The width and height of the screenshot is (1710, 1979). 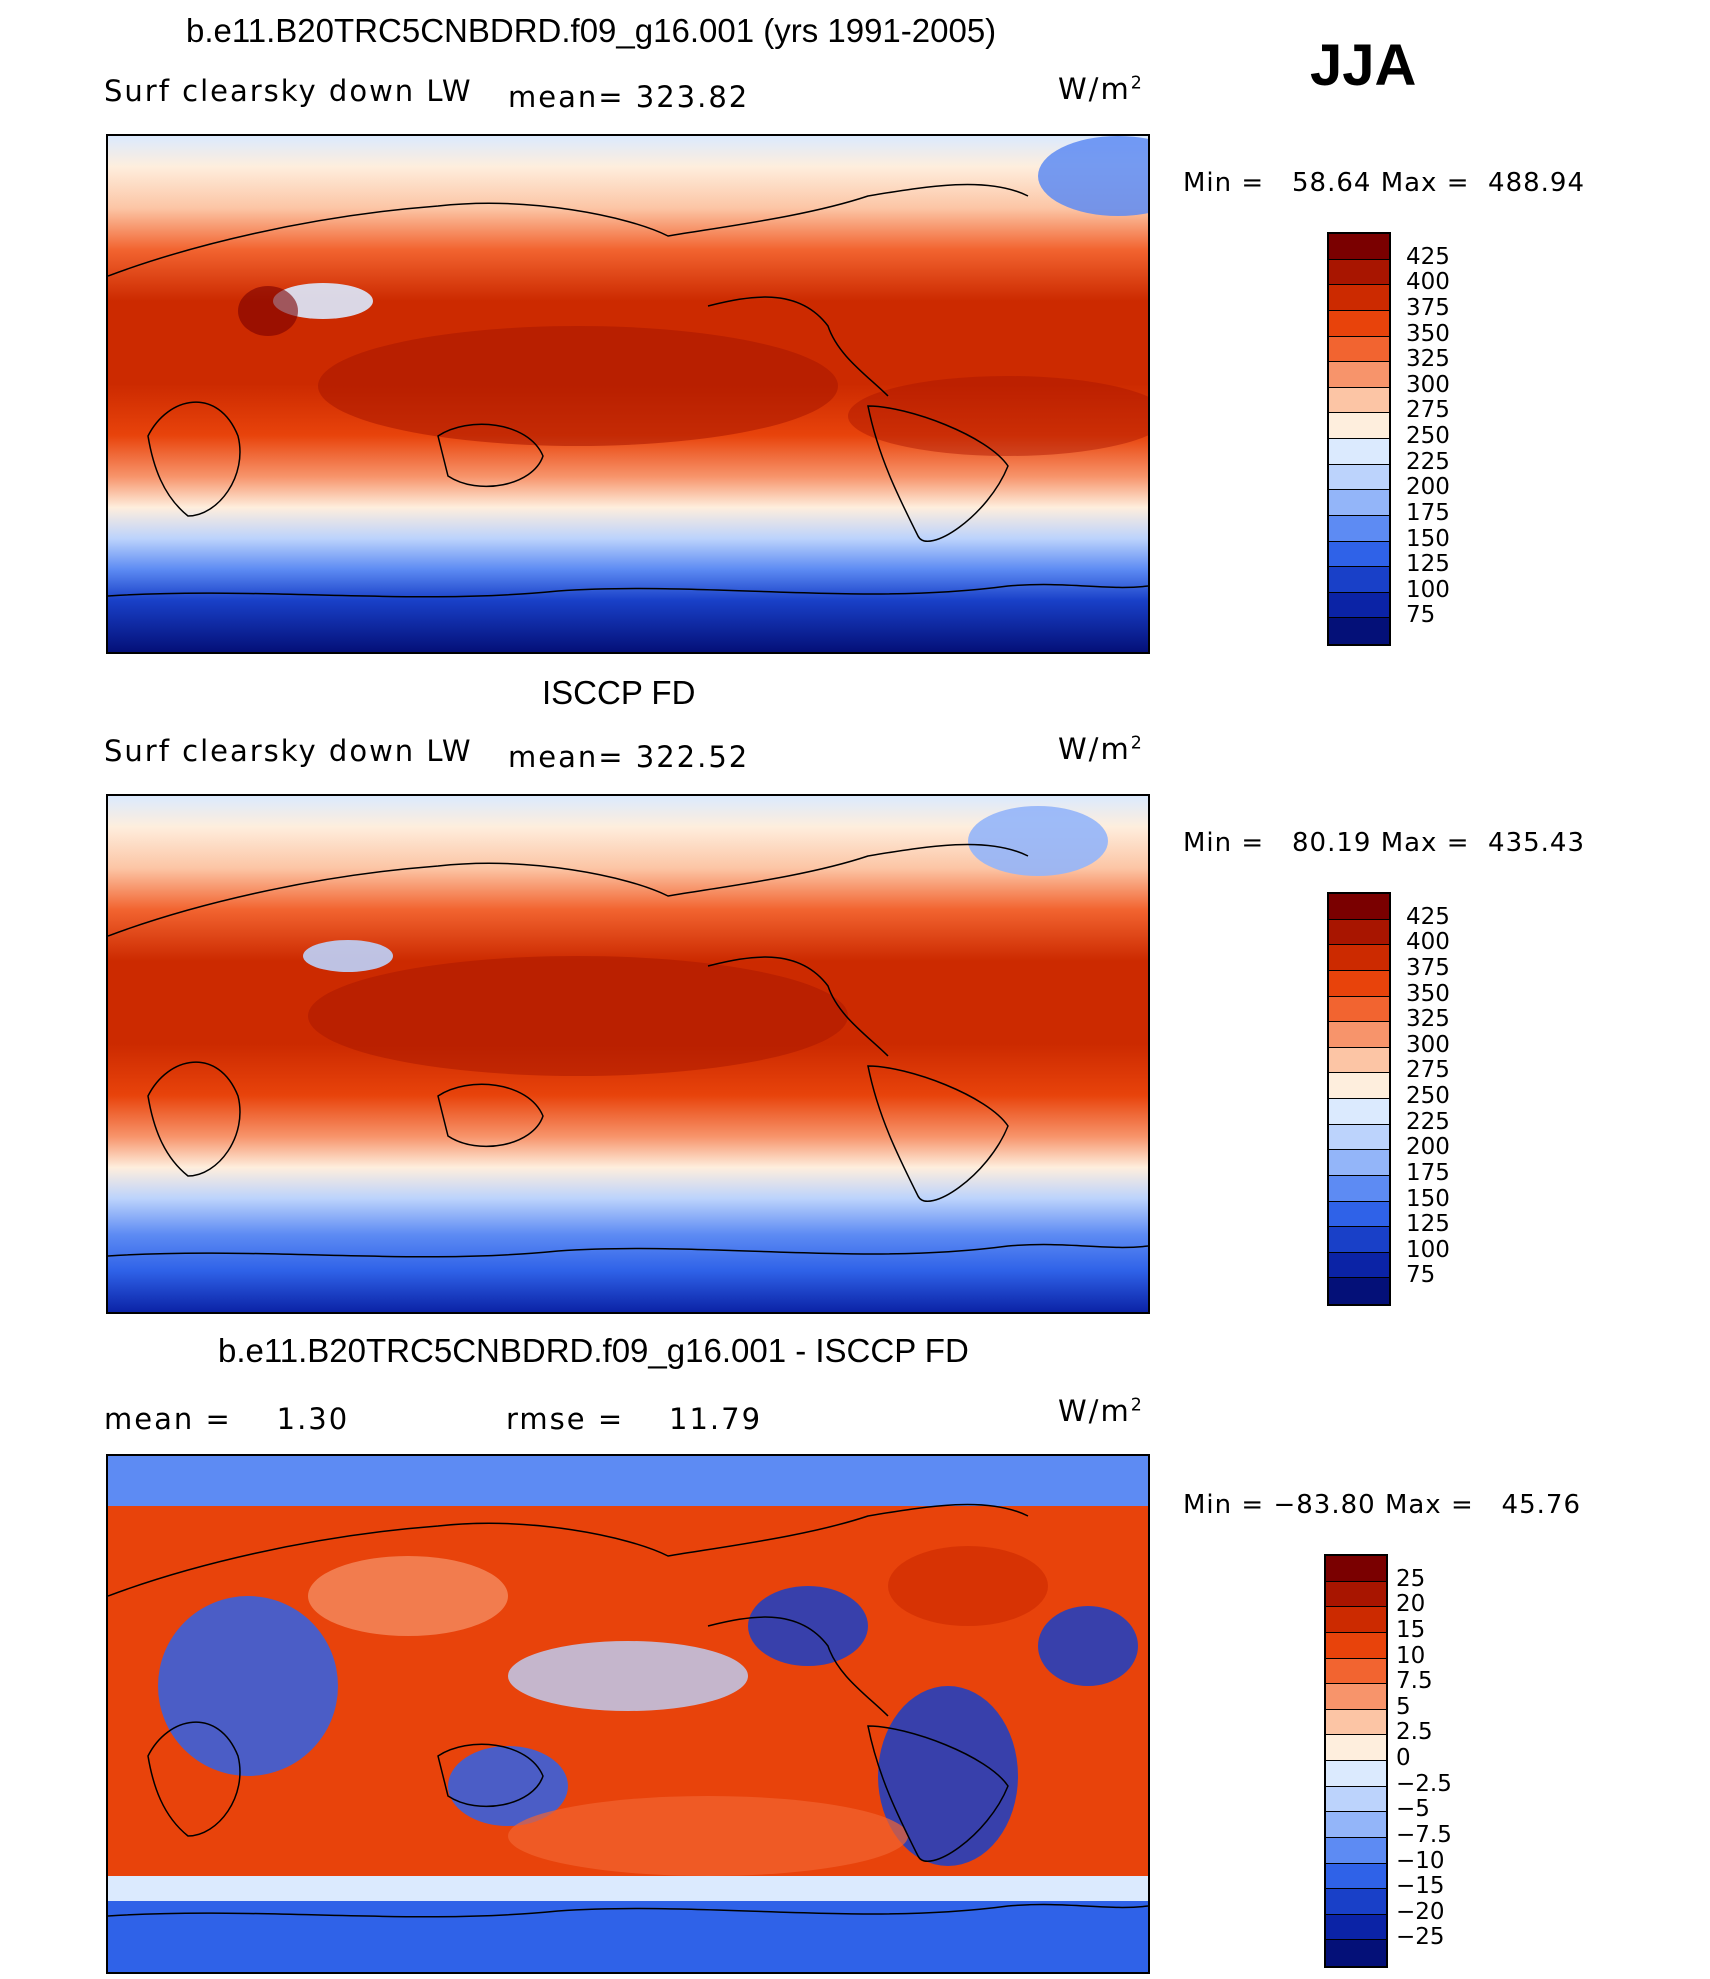 What do you see at coordinates (1101, 1411) in the screenshot?
I see `panel3-units: W/m2` at bounding box center [1101, 1411].